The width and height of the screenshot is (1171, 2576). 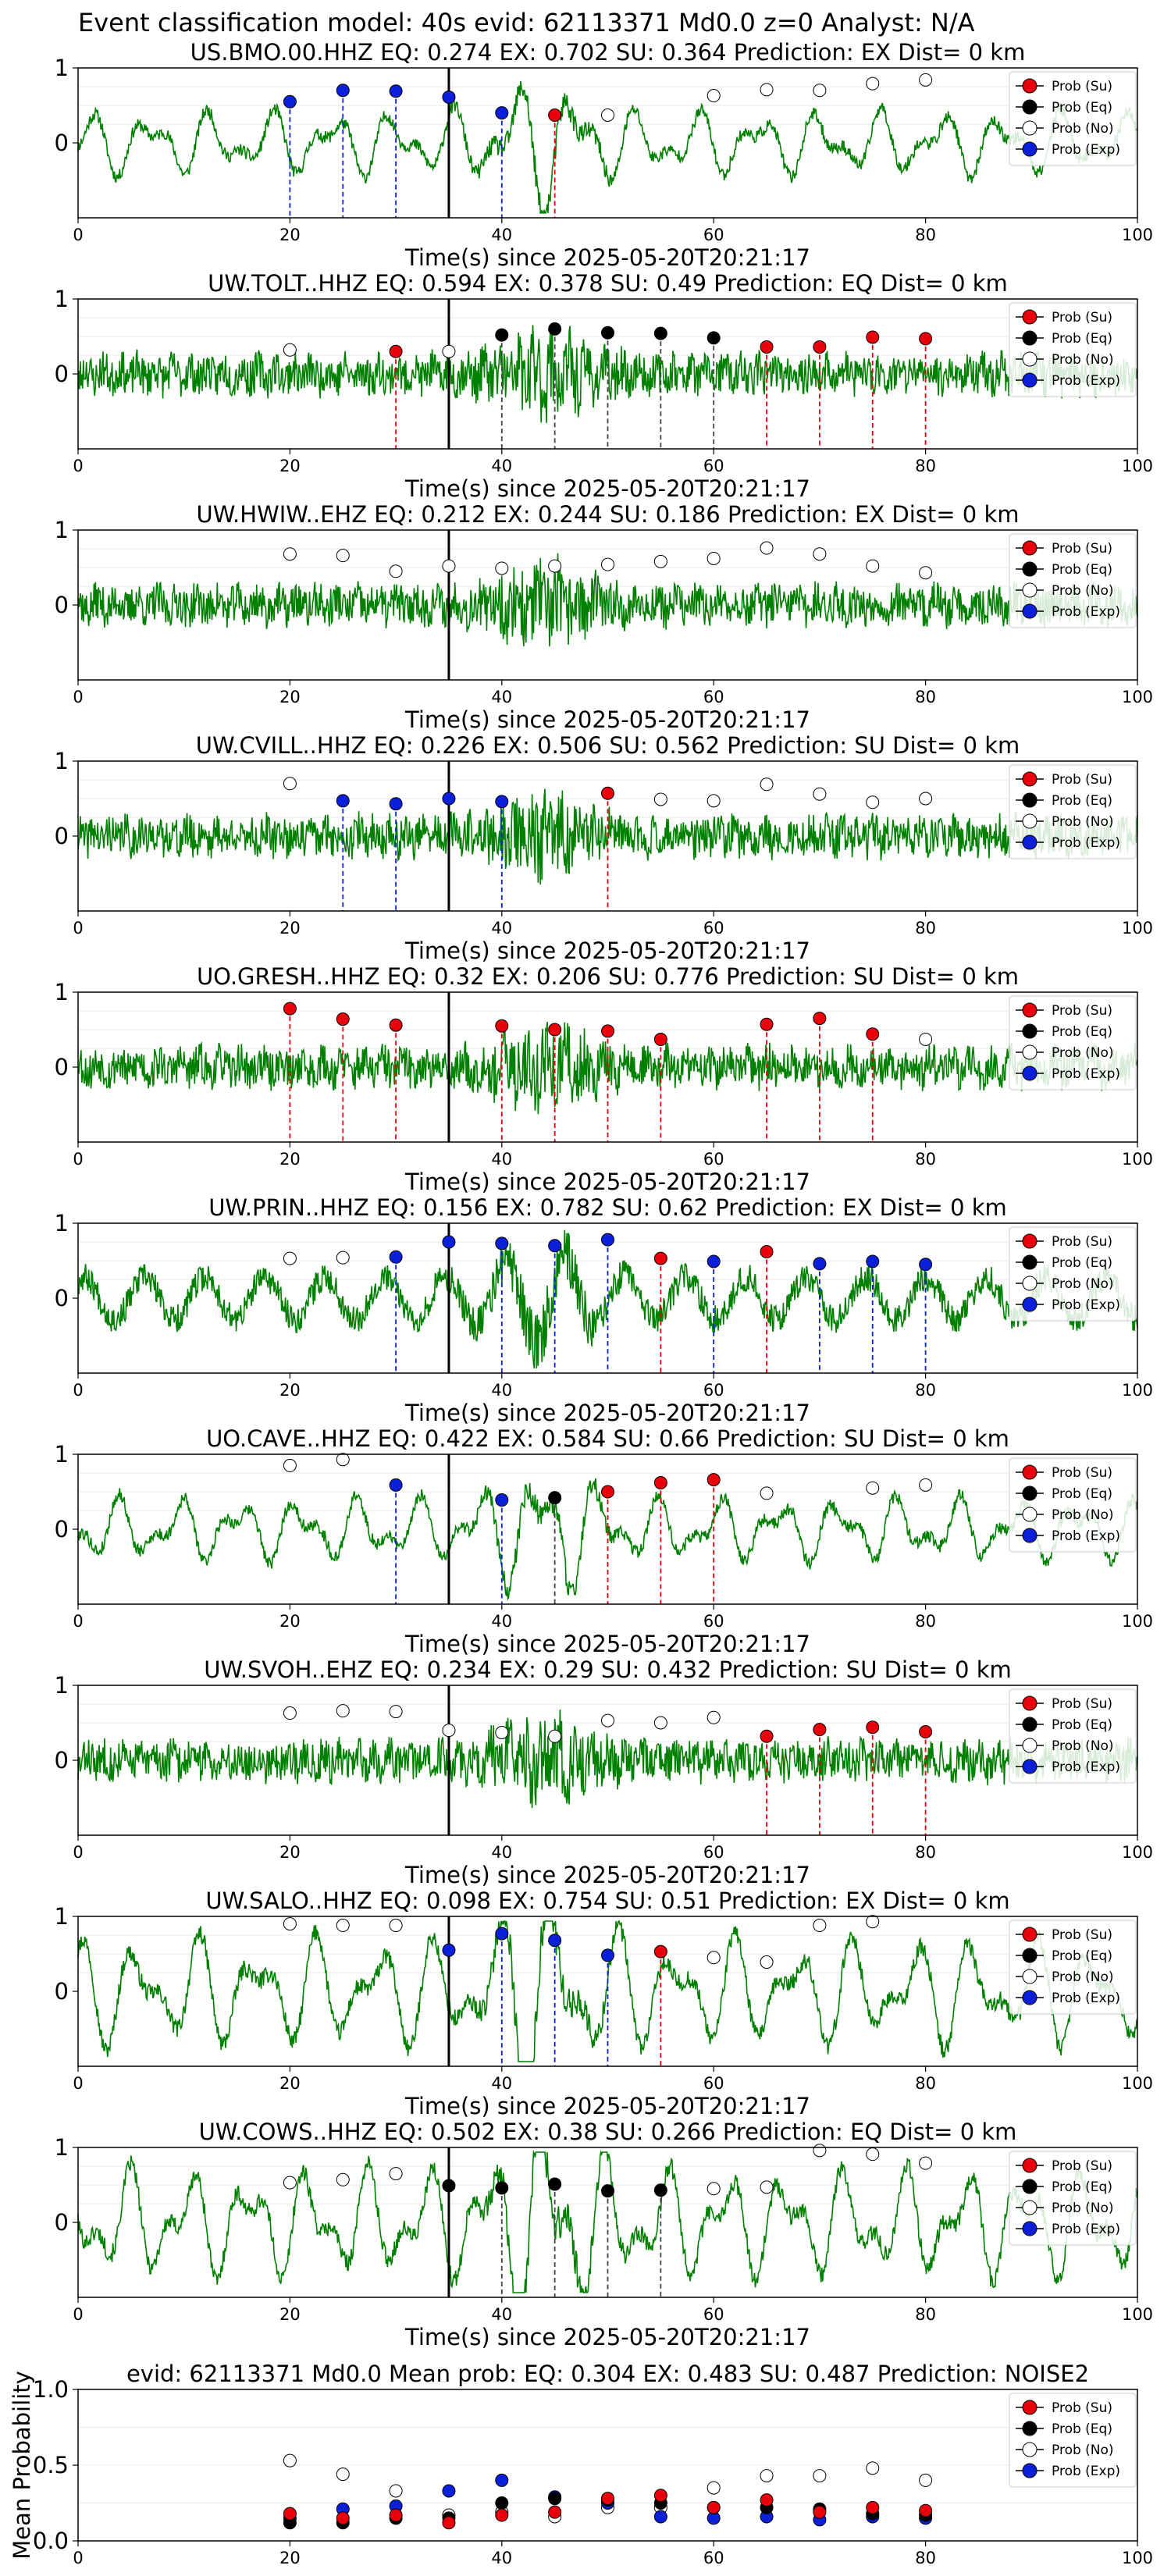 What do you see at coordinates (1073, 2440) in the screenshot?
I see `legend-box` at bounding box center [1073, 2440].